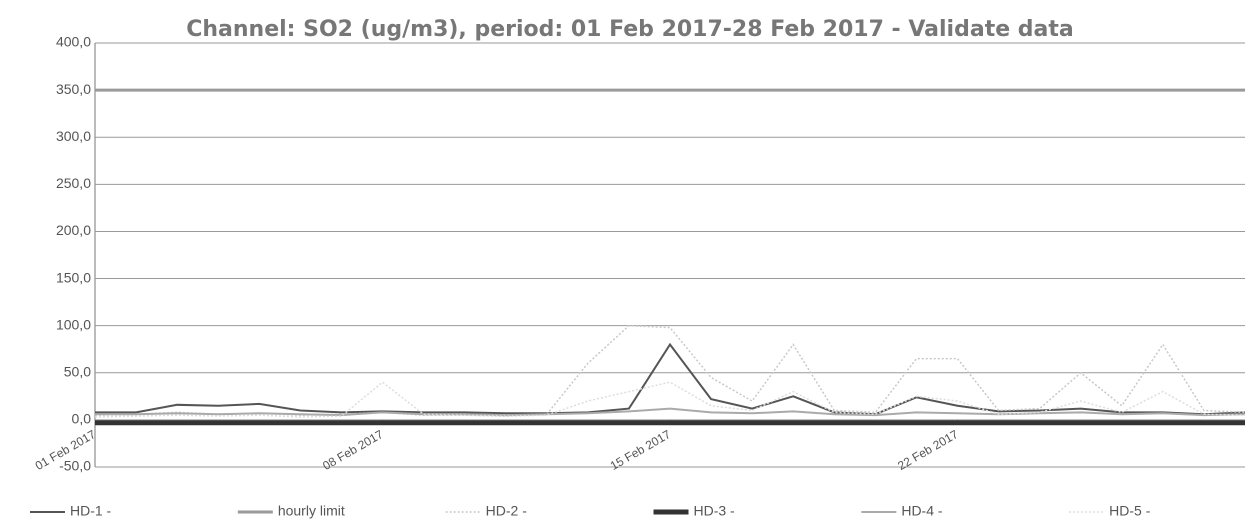  I want to click on y-tick-label: 200,0, so click(73, 230).